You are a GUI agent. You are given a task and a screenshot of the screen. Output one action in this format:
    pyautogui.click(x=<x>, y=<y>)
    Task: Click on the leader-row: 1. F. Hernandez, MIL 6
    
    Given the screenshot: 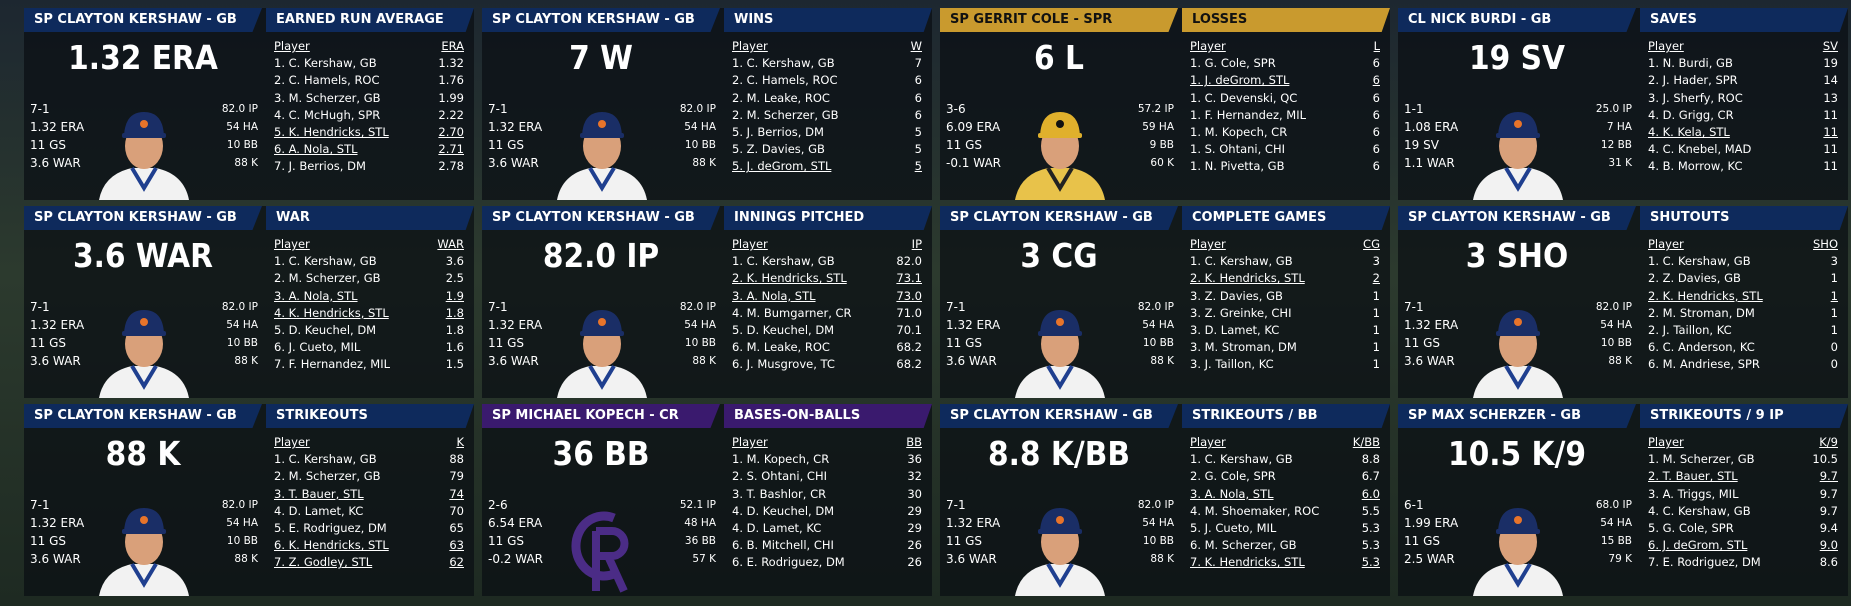 What is the action you would take?
    pyautogui.click(x=1285, y=115)
    